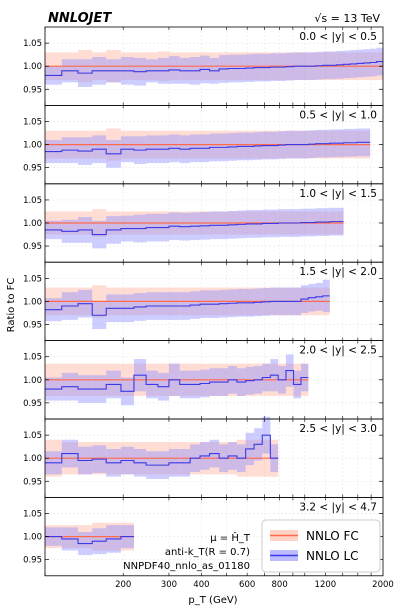 The width and height of the screenshot is (407, 610). Describe the element at coordinates (11, 305) in the screenshot. I see `y-axis-label: Ratio to FC` at that location.